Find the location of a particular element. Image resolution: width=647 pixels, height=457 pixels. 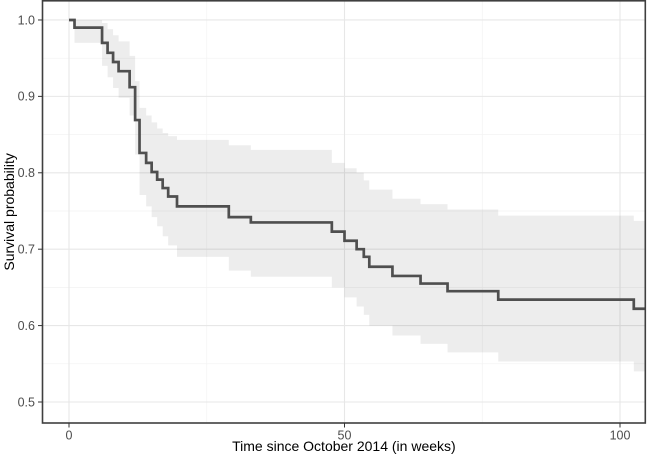

y-tick-label: 0.6 is located at coordinates (26, 326).